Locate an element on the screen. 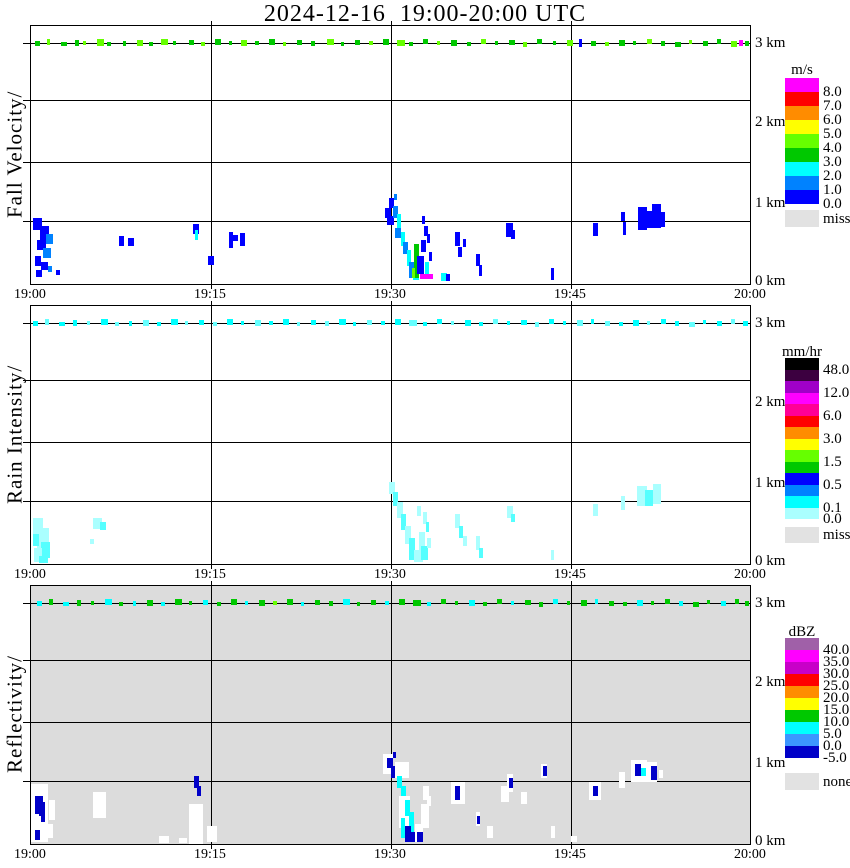  time-axis-label: 19:15 is located at coordinates (210, 574).